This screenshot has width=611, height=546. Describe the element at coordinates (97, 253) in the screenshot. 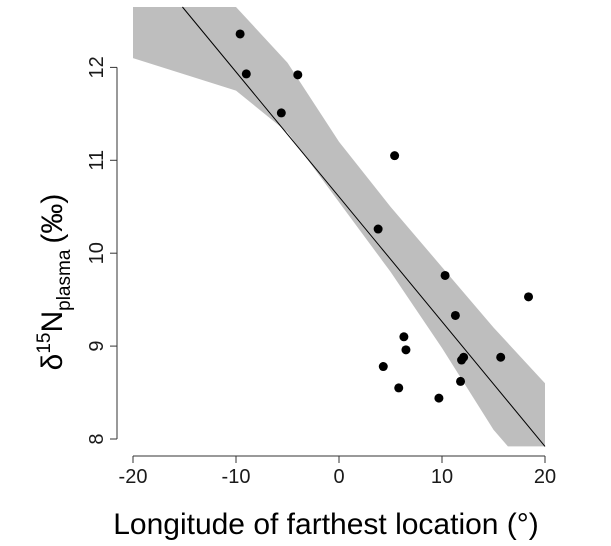

I see `y-tick-label: 10` at that location.